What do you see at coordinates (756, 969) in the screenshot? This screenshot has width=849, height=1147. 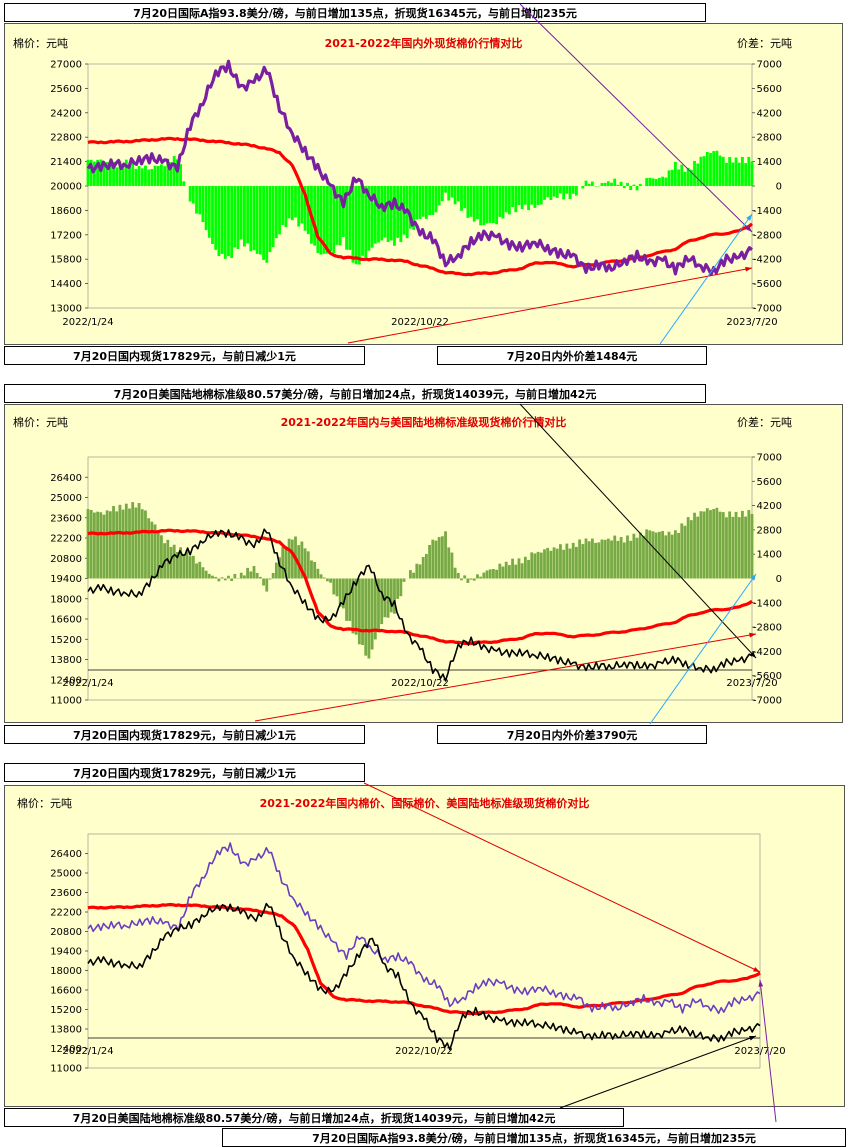 I see `arrow-domestic-3-head` at bounding box center [756, 969].